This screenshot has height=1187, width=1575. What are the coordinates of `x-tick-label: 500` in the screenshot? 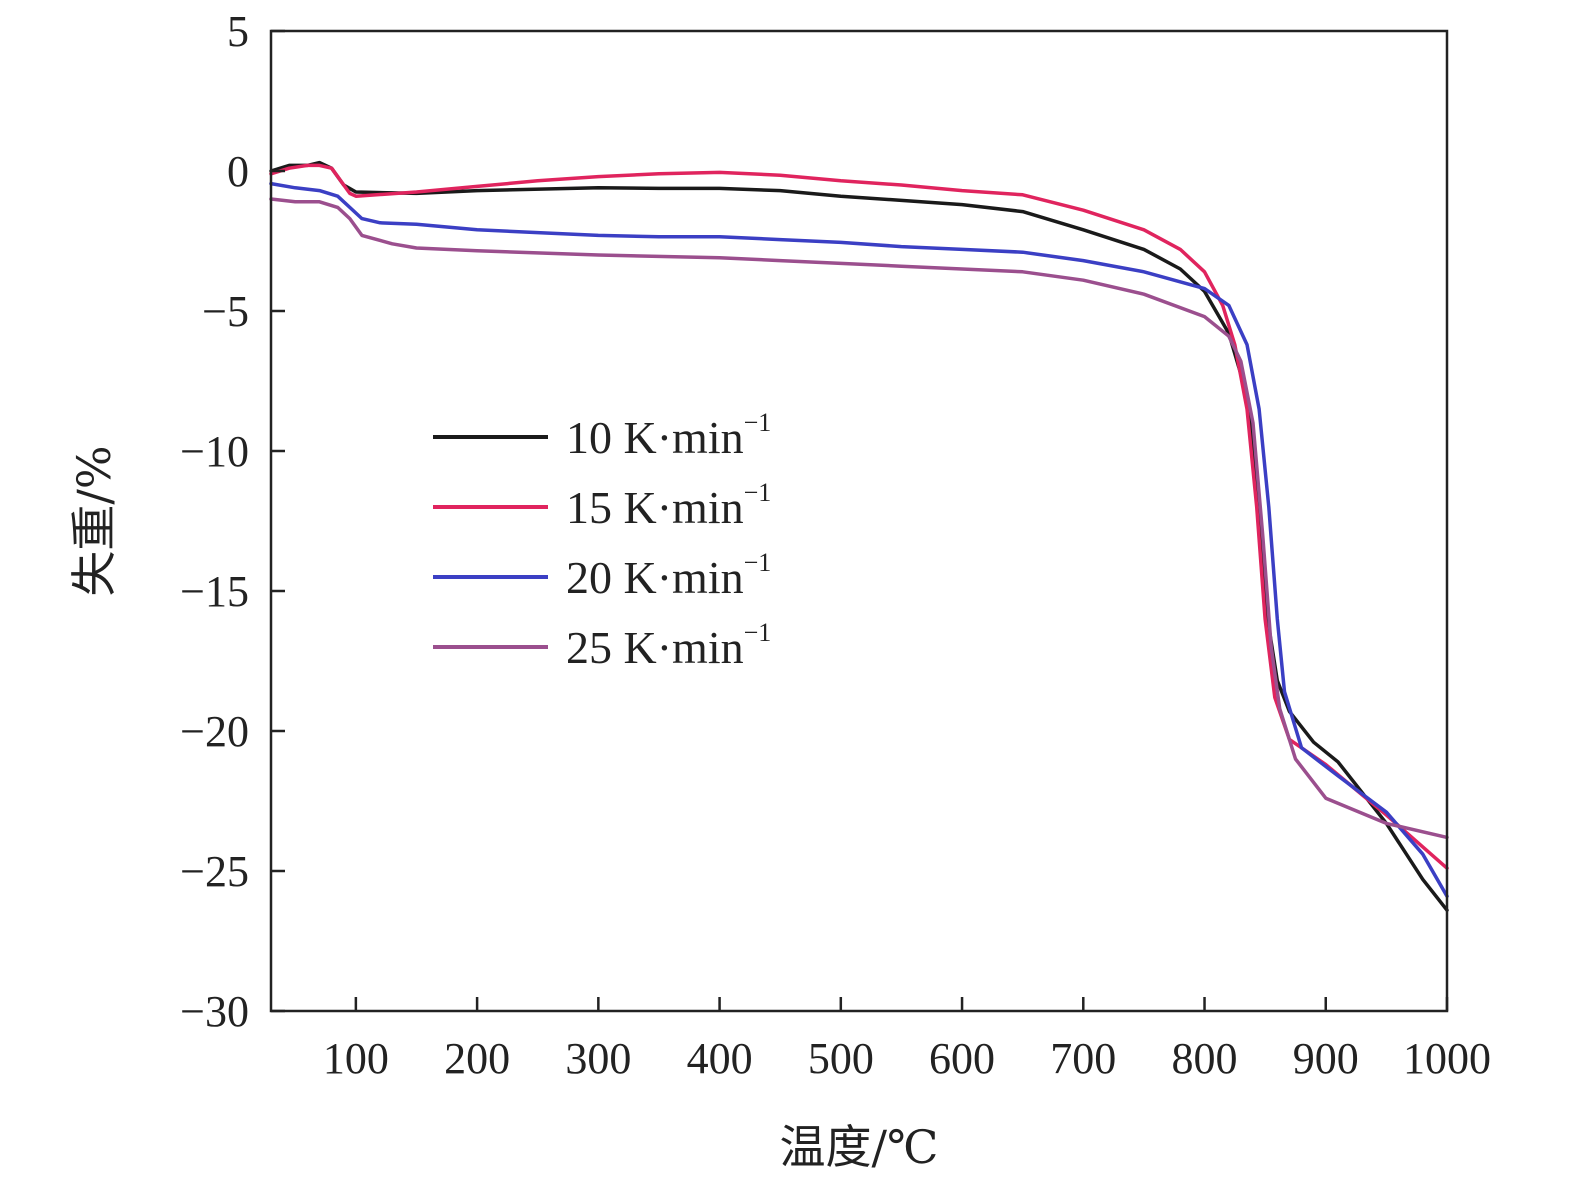 It's located at (841, 1058).